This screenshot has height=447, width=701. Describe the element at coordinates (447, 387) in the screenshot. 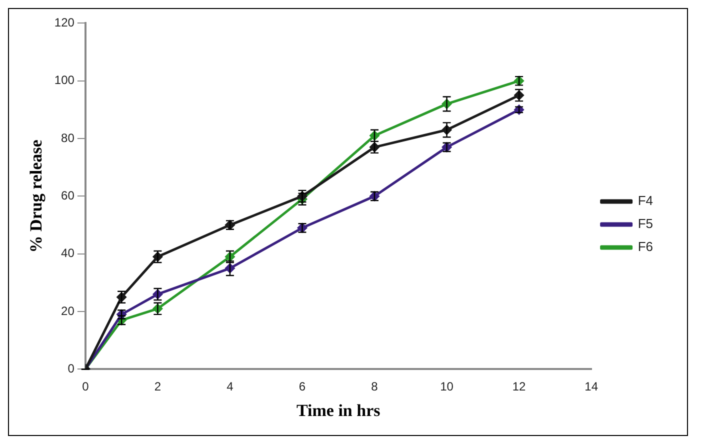

I see `x-tick-label: 10` at that location.